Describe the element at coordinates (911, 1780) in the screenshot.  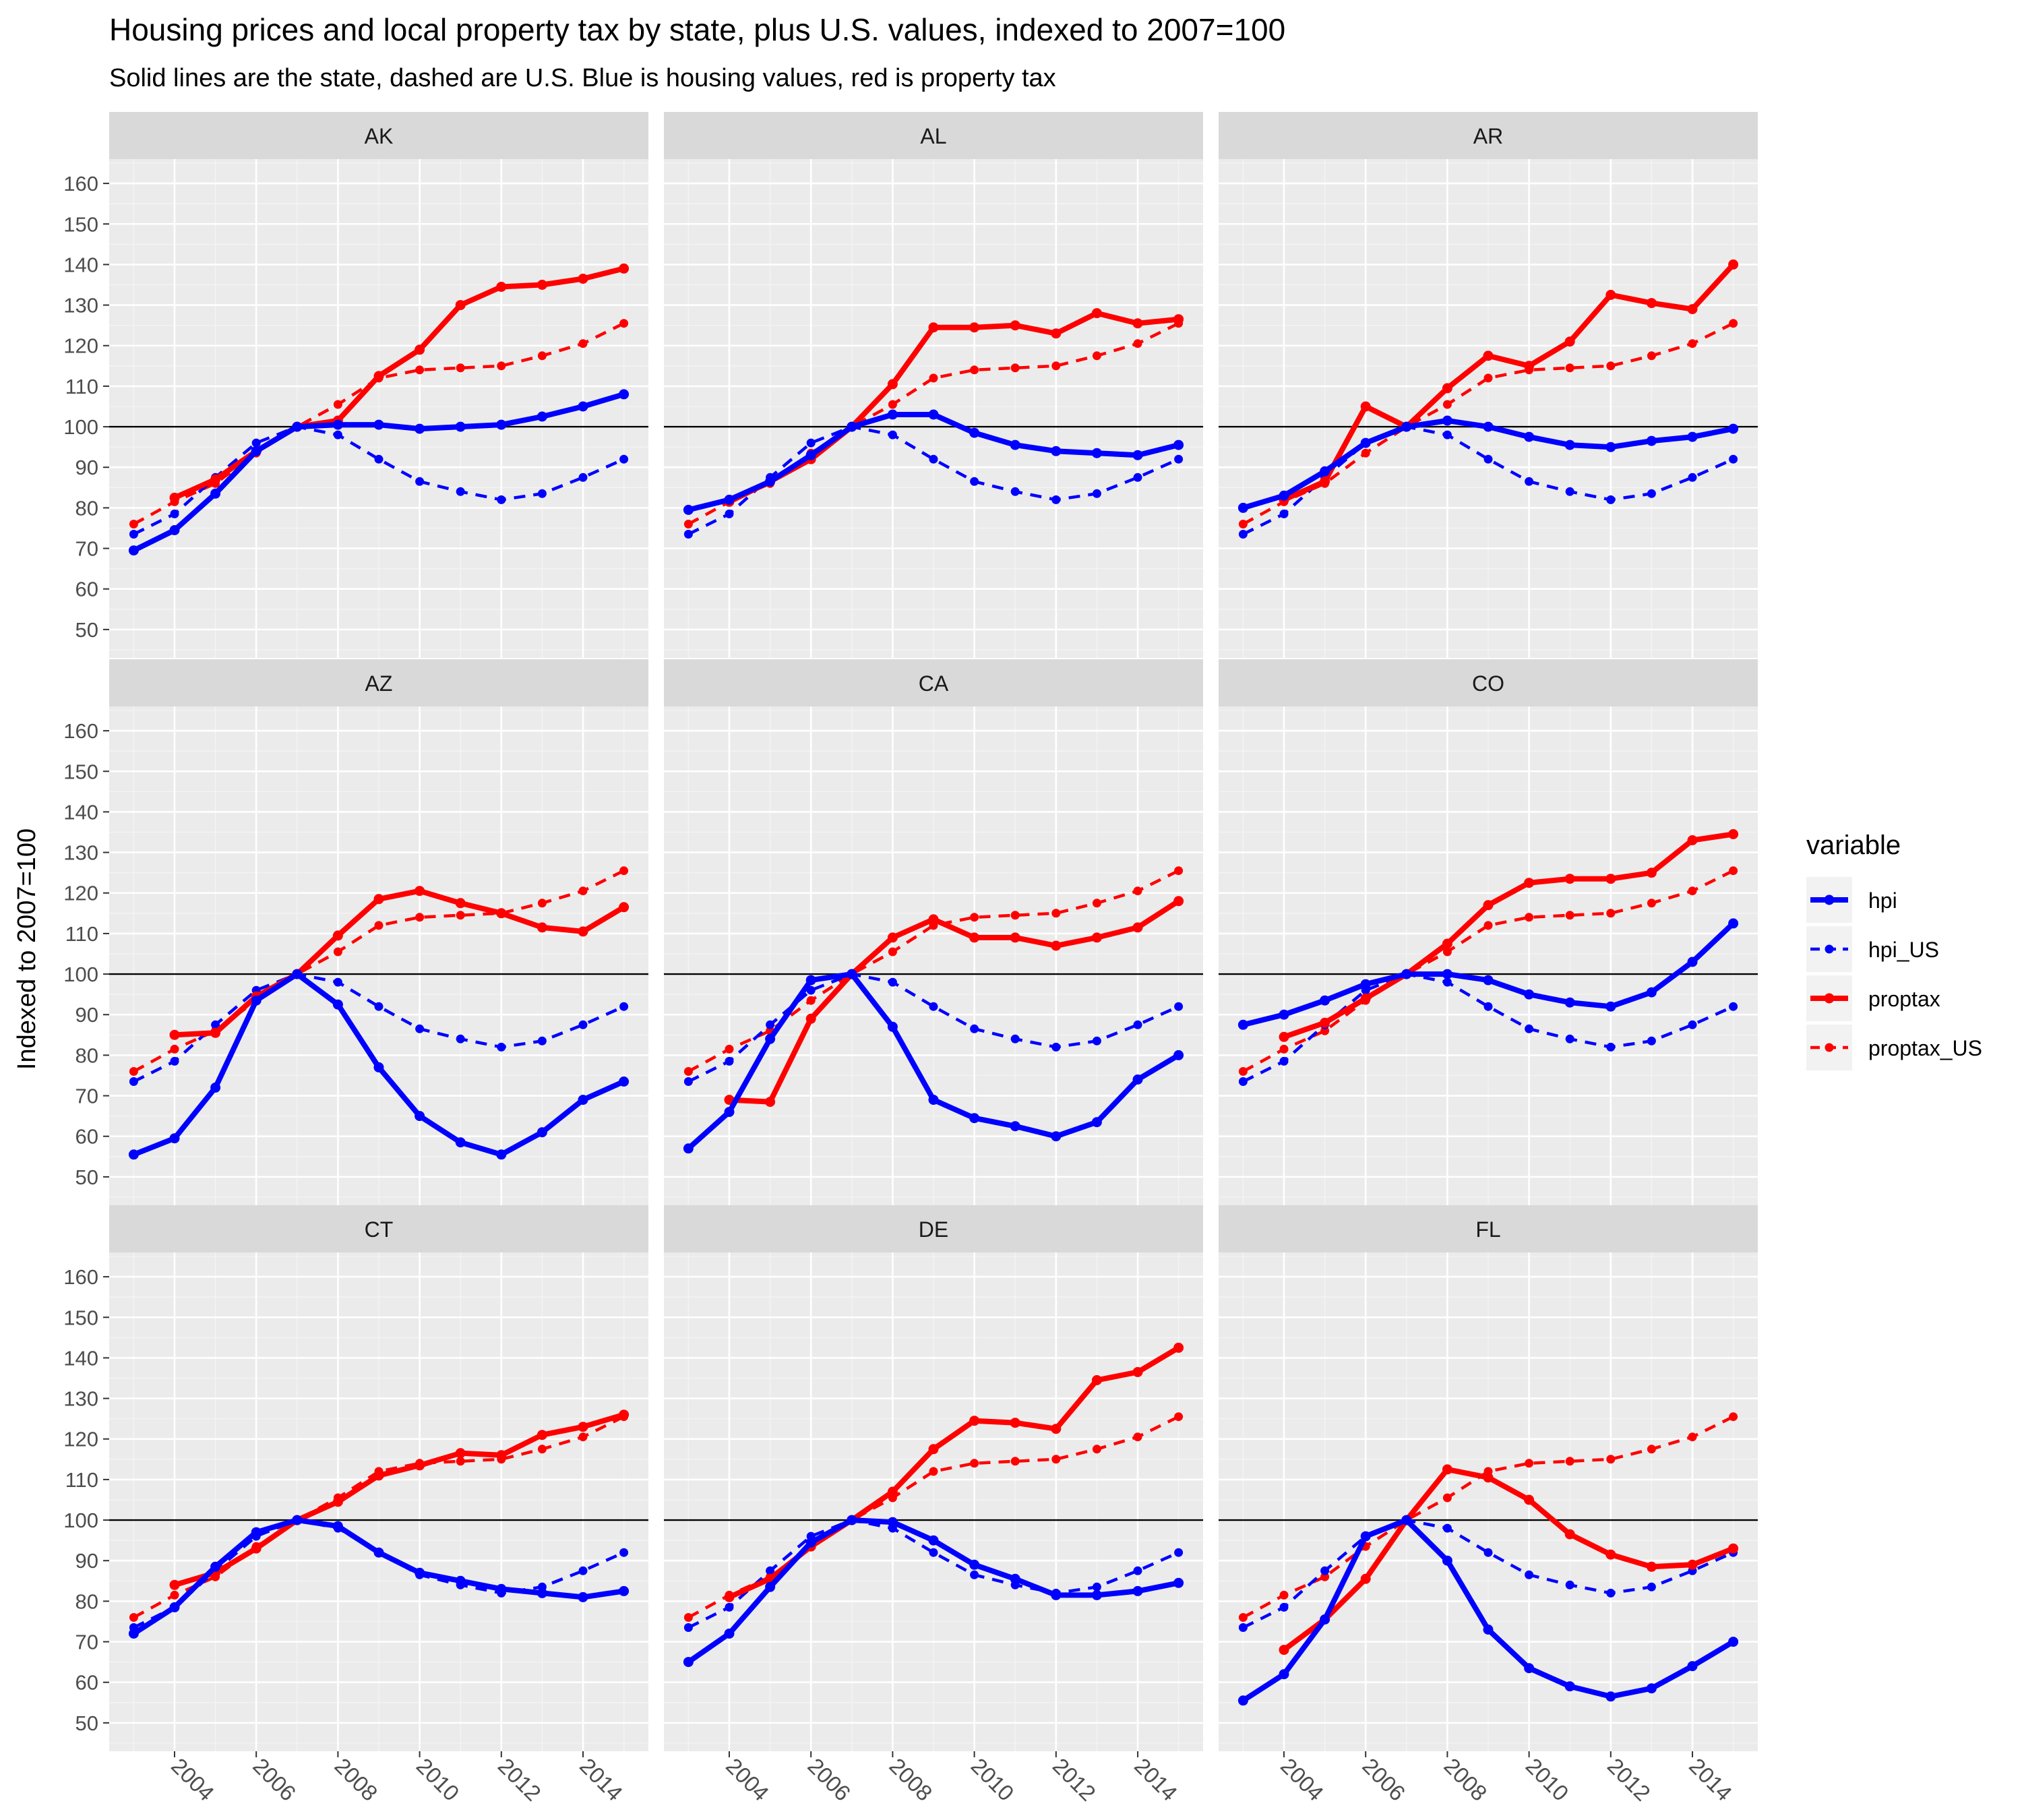
I see `x-tick-label: 2008` at that location.